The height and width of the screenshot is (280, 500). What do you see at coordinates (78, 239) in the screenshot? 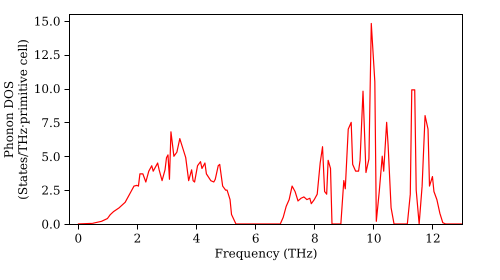
I see `x-tick-label: 0` at bounding box center [78, 239].